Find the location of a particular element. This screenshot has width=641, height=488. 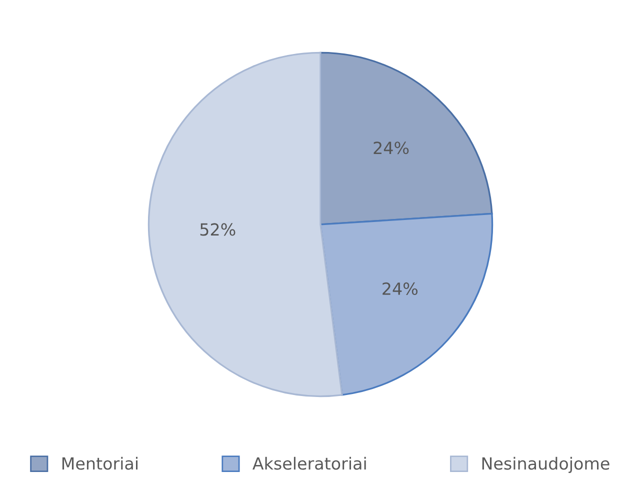

legend-label: Mentoriai is located at coordinates (100, 463).